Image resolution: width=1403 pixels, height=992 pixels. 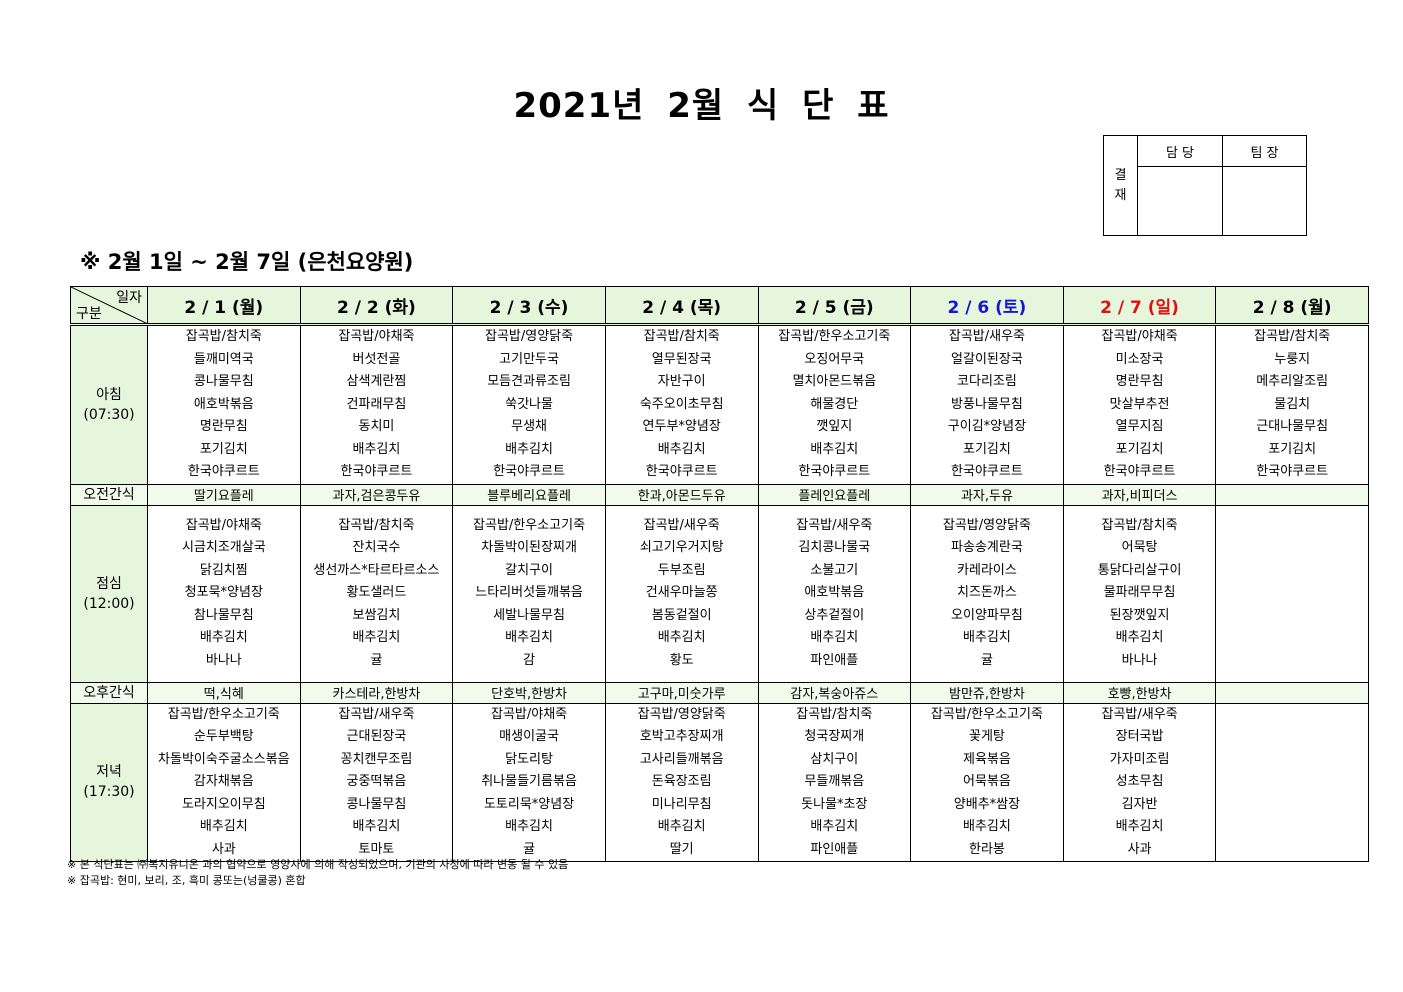 What do you see at coordinates (834, 804) in the screenshot?
I see `menu-item: 돗나물*초장` at bounding box center [834, 804].